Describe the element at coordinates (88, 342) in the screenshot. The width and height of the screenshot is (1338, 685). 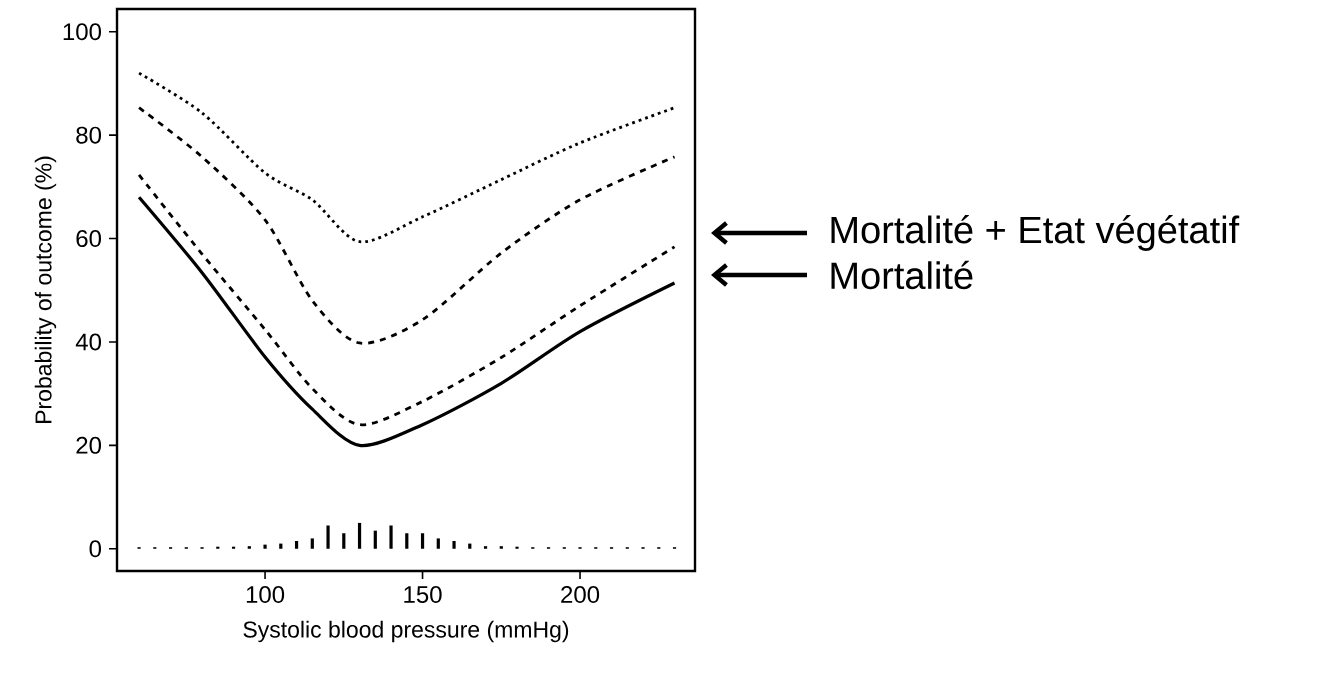
I see `y-tick-label: 40` at that location.